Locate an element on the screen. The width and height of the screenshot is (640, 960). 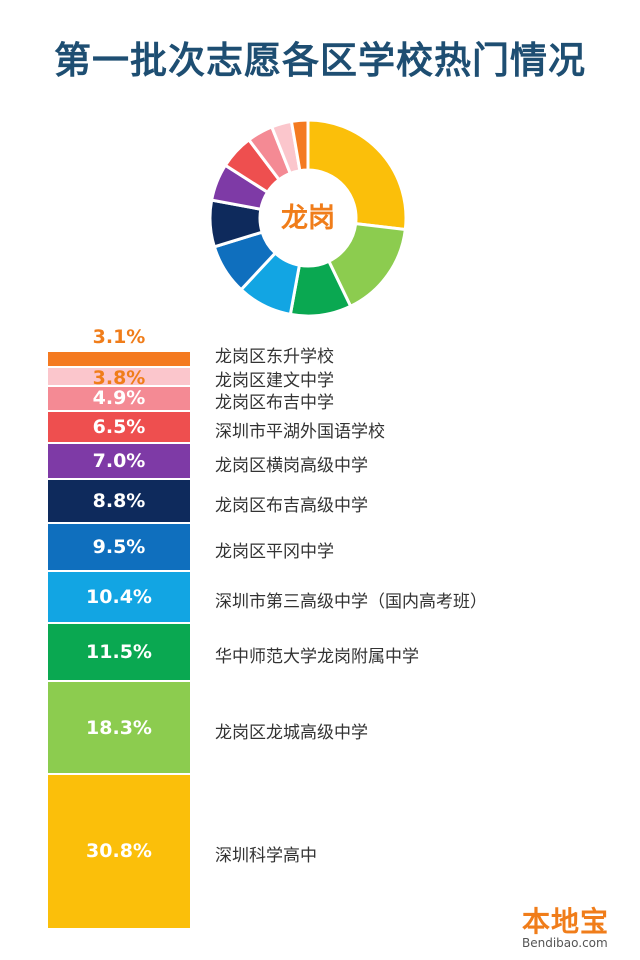
category-label: 深圳市第三高级中学（国内高考班） is located at coordinates (351, 602).